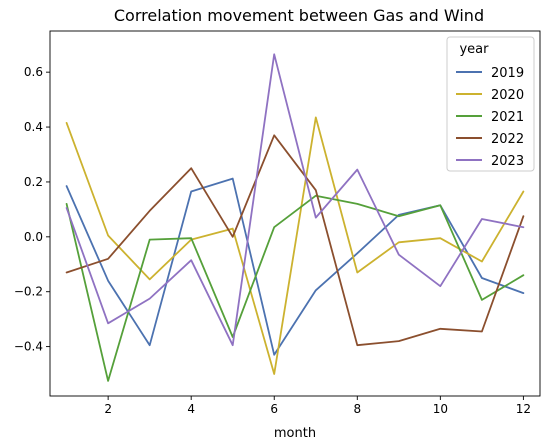 The height and width of the screenshot is (443, 550). What do you see at coordinates (507, 161) in the screenshot?
I see `legend-label-2023: 2023` at bounding box center [507, 161].